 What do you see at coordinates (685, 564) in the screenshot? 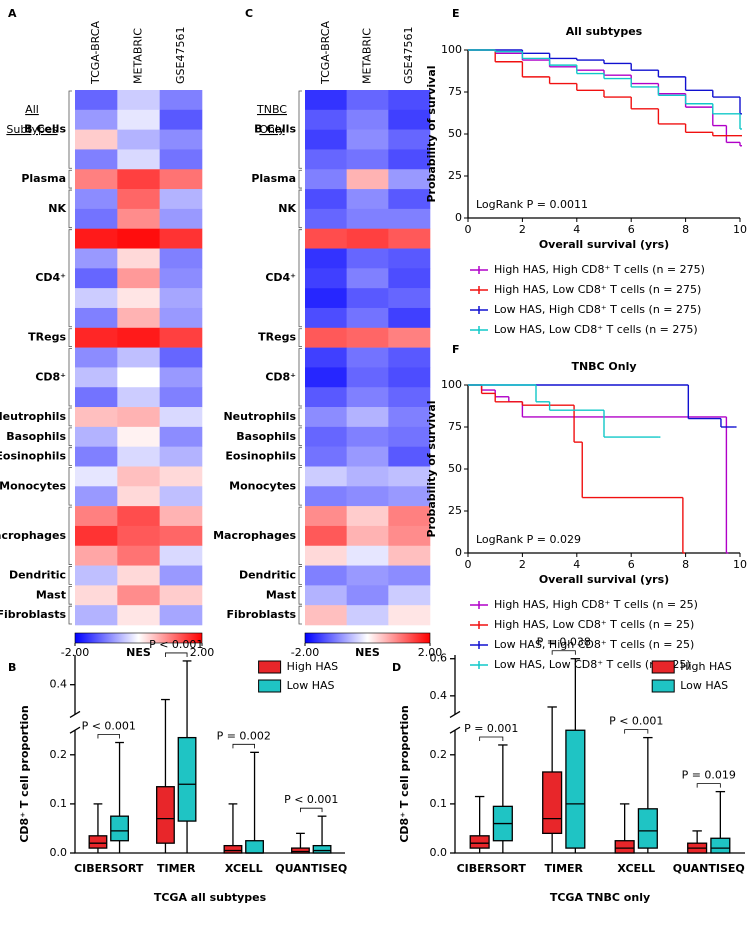
I see `x-tick-label: 8` at bounding box center [685, 564].